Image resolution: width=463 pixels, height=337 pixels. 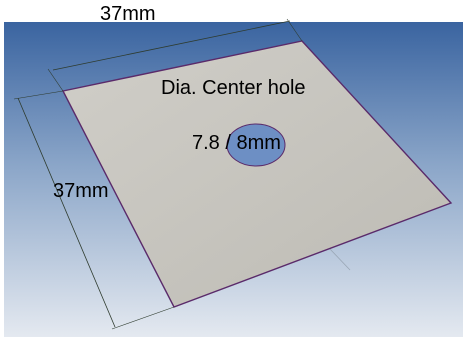 What do you see at coordinates (55, 80) in the screenshot?
I see `top-extension-left` at bounding box center [55, 80].